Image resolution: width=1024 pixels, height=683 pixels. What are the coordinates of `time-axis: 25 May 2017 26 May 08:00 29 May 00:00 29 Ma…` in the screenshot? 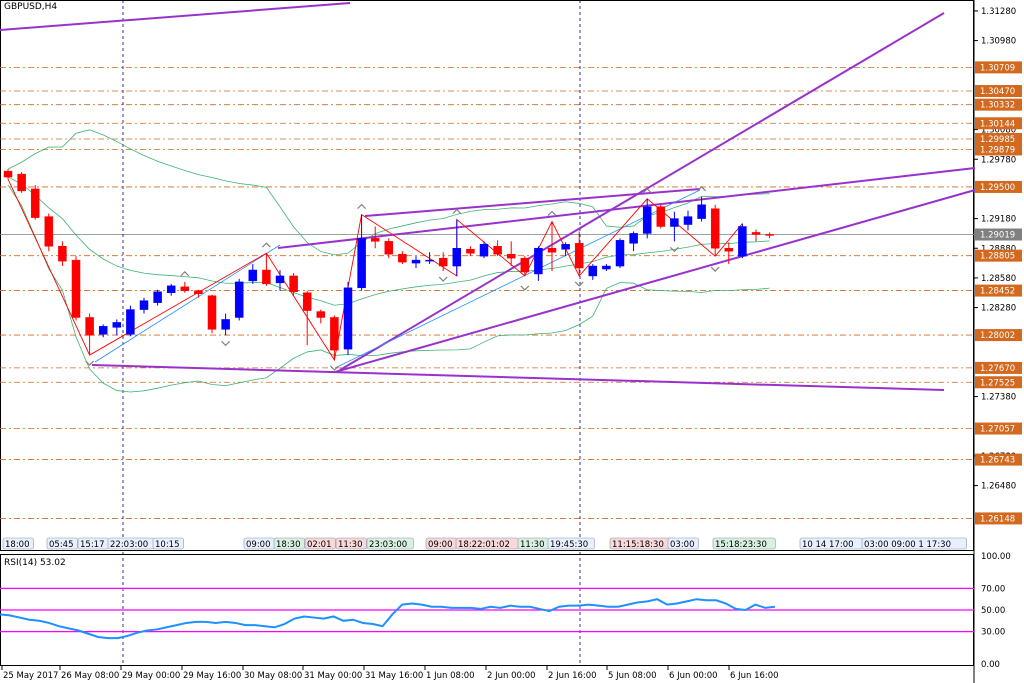 It's located at (390, 673).